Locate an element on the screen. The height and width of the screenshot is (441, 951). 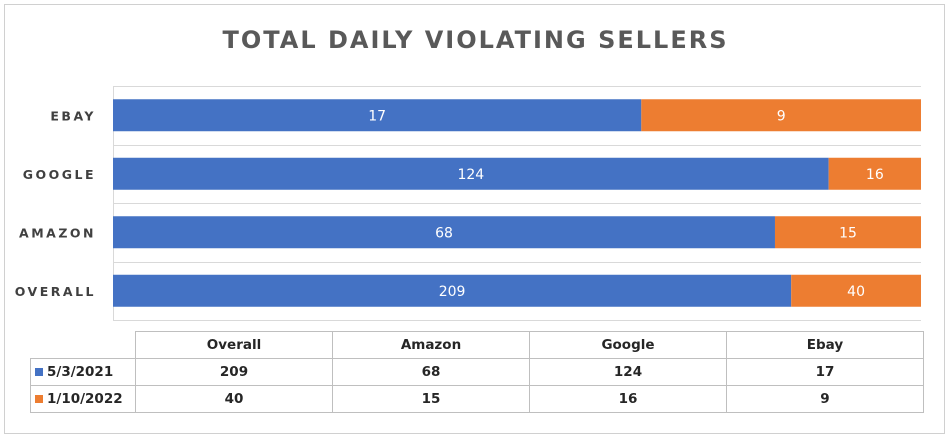
data-label: 15 is located at coordinates (848, 233).